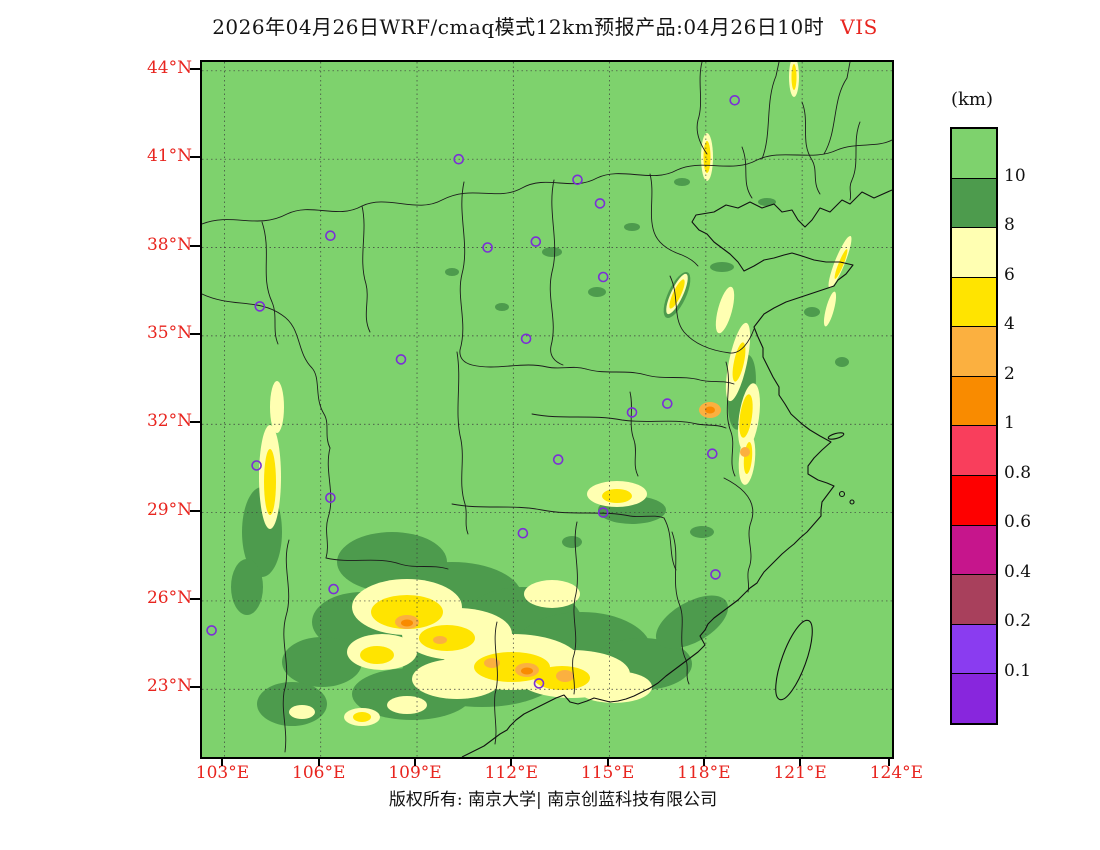 Image resolution: width=1100 pixels, height=850 pixels. Describe the element at coordinates (169, 244) in the screenshot. I see `lat-axis-label: 38°N` at that location.